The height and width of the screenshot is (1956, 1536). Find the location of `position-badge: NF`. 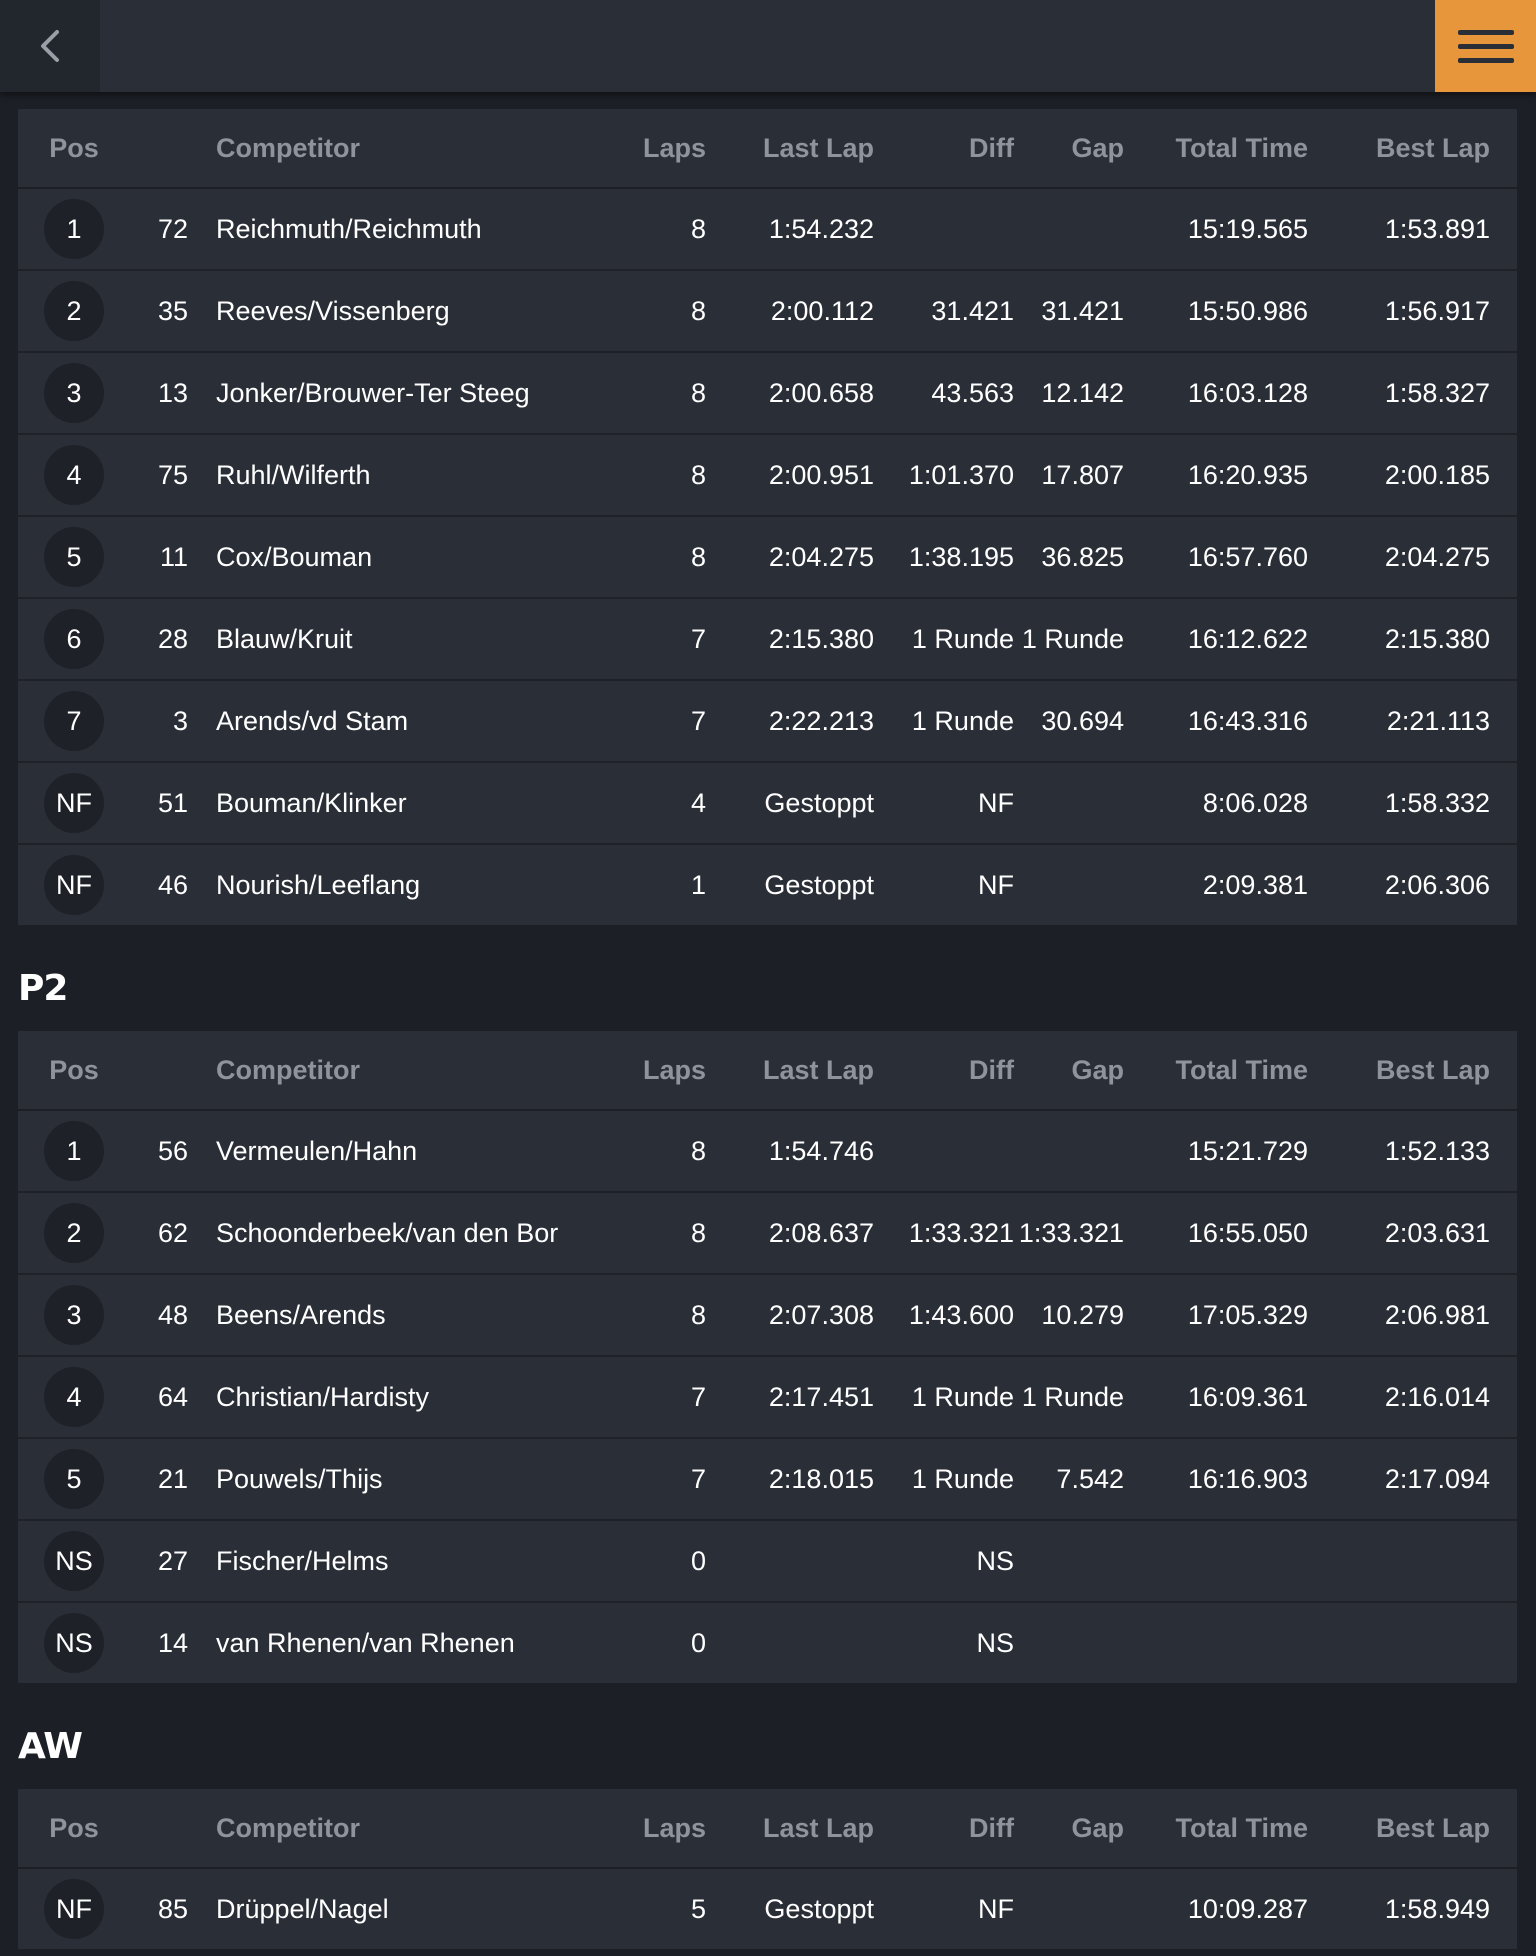

position-badge: NF is located at coordinates (74, 885).